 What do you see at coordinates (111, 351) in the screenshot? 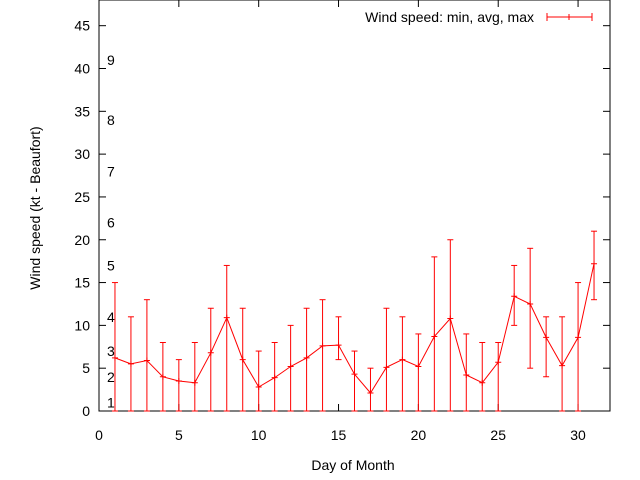
I see `beaufort-label: 3` at bounding box center [111, 351].